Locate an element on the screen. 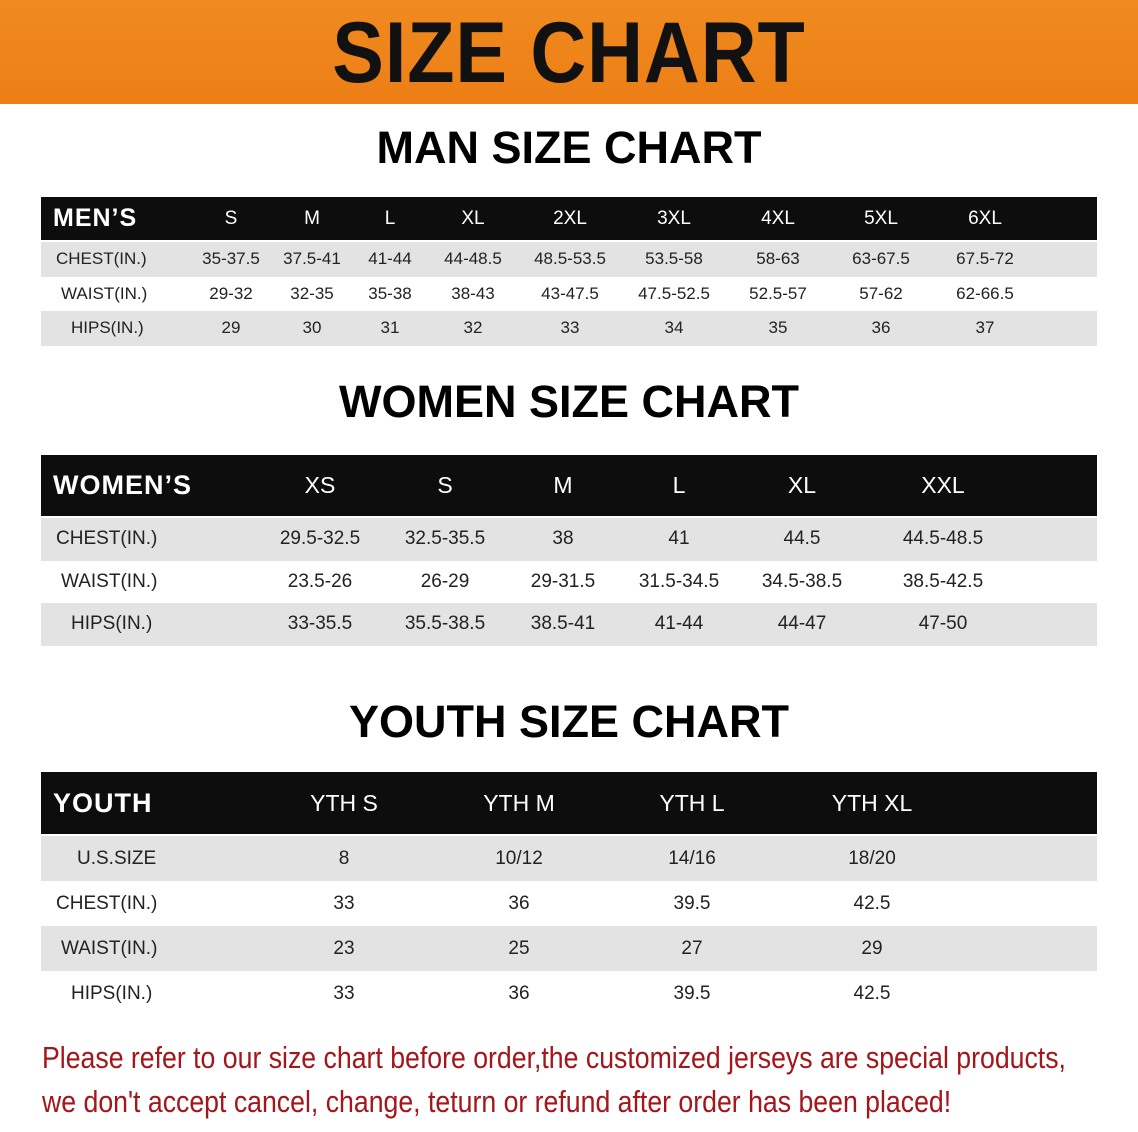 This screenshot has width=1138, height=1132. table-cell: 48.5-53.5 is located at coordinates (570, 259).